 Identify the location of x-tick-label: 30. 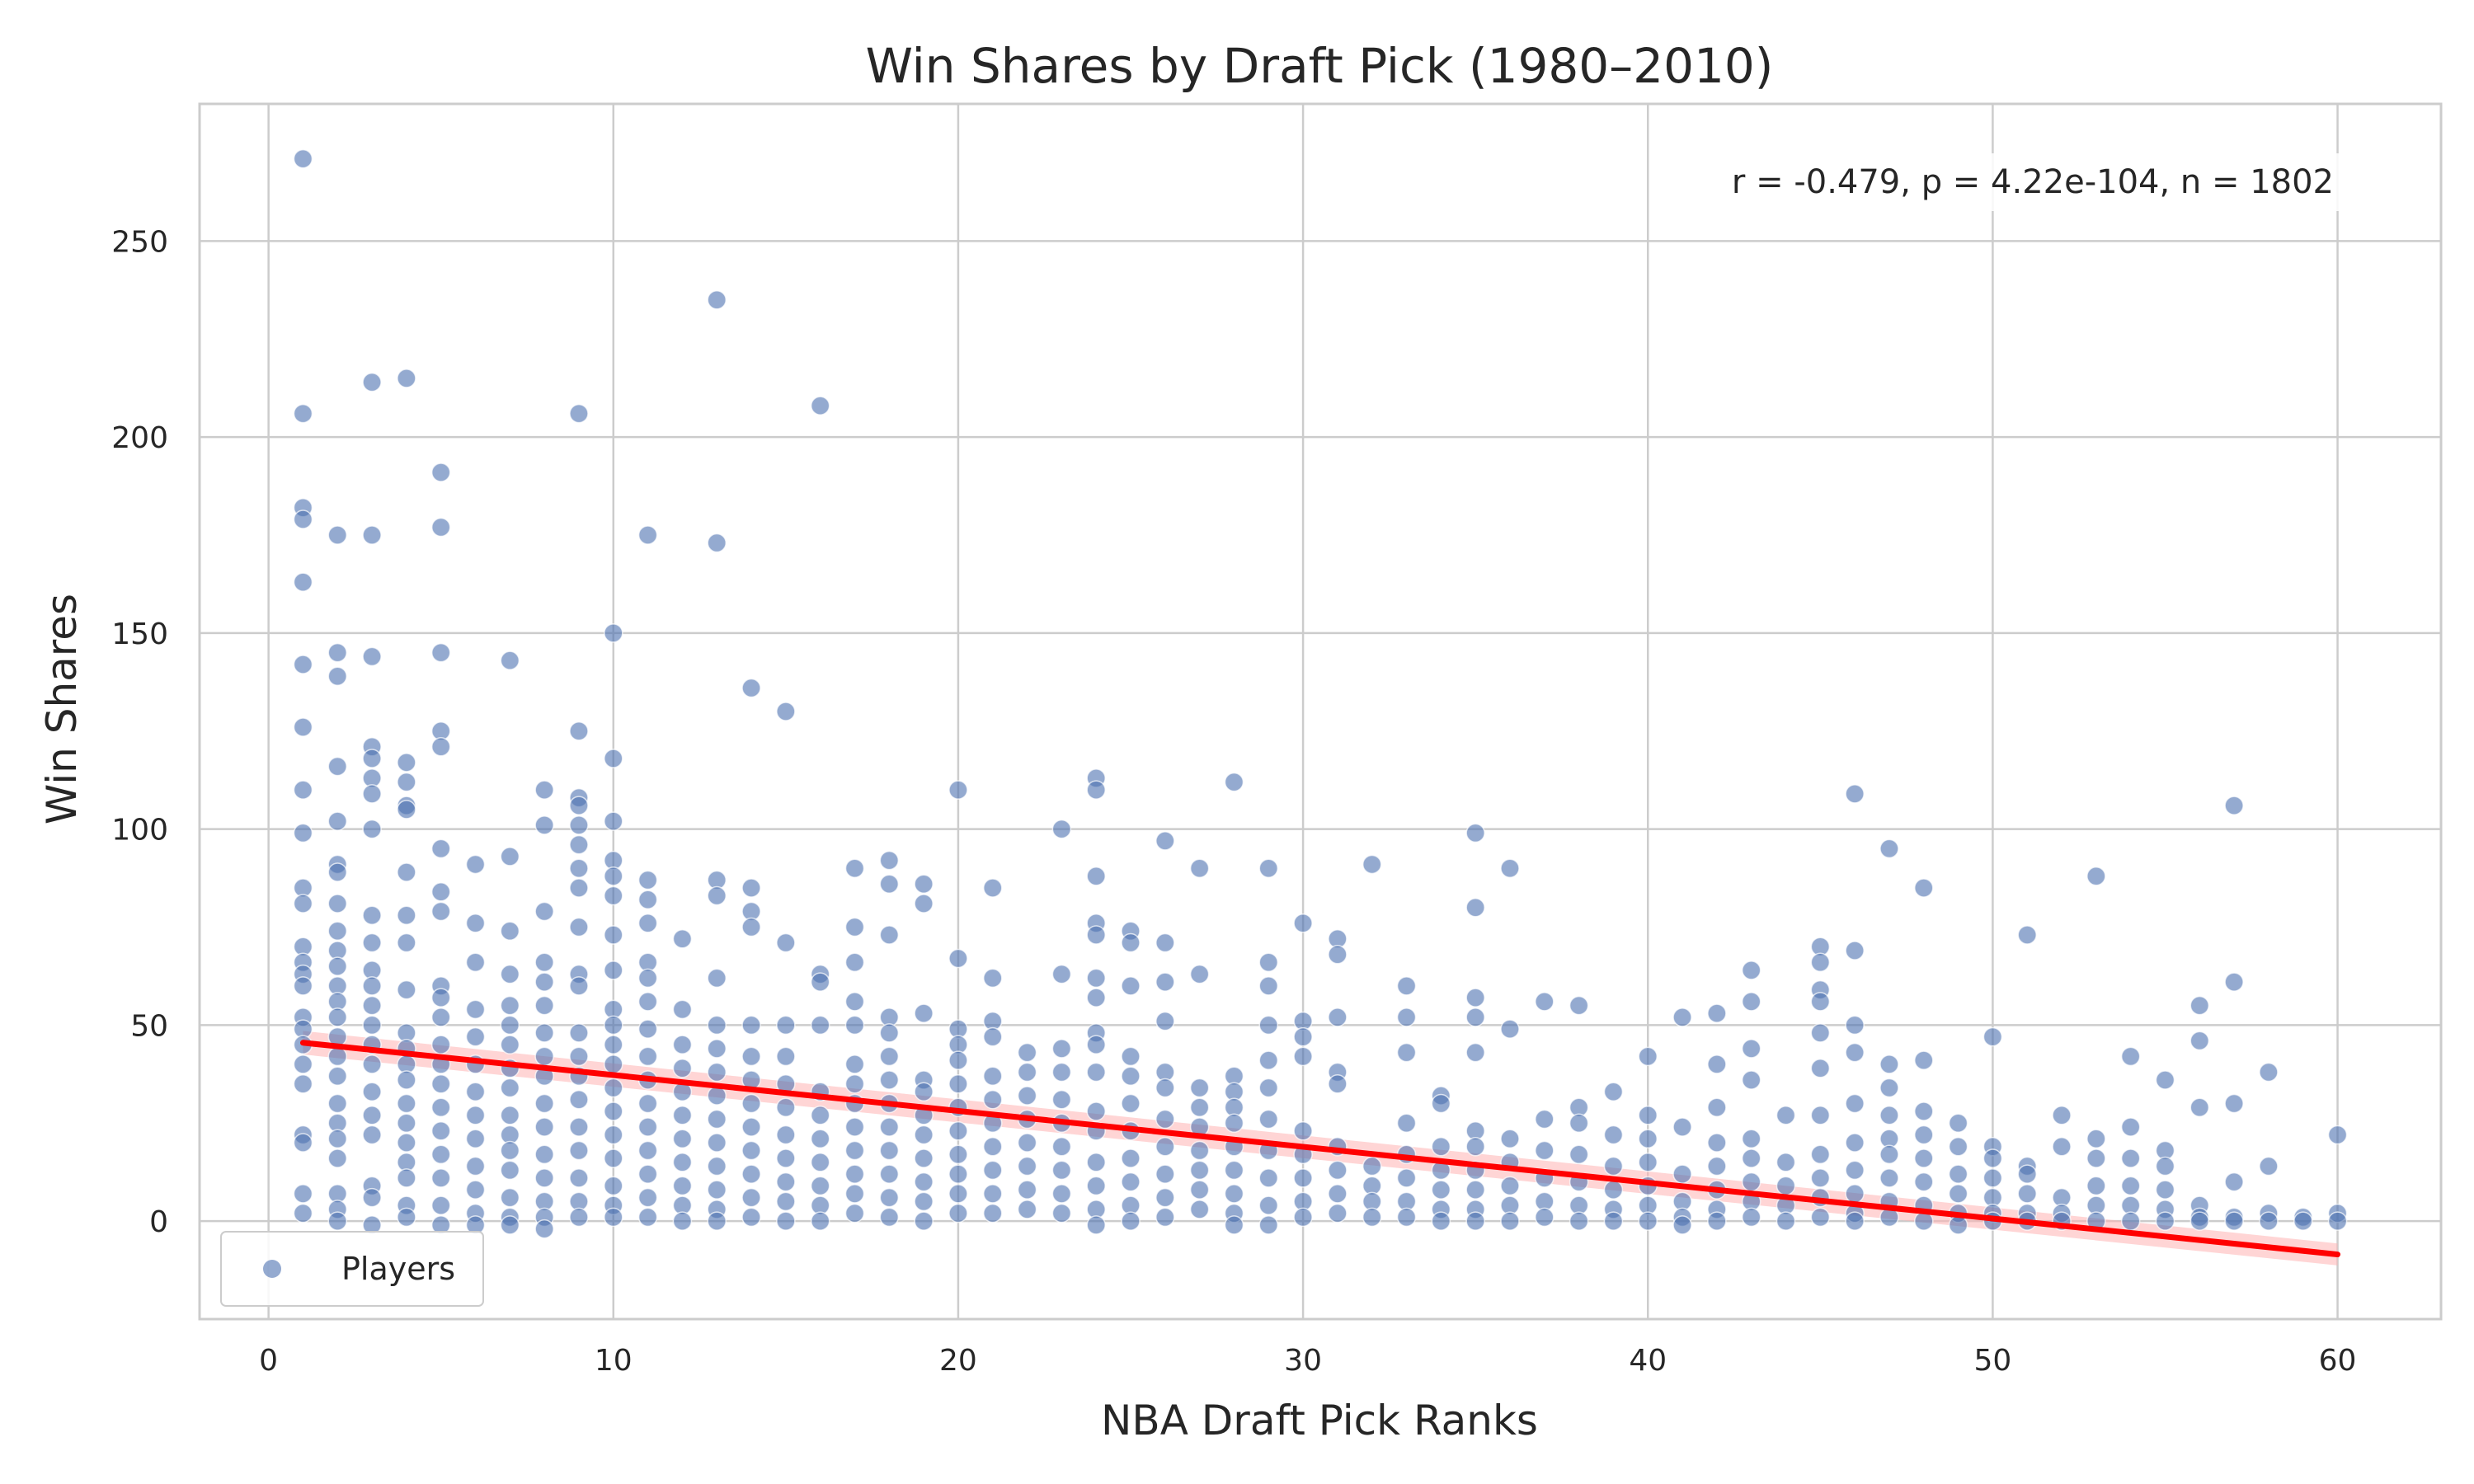
(1303, 1361).